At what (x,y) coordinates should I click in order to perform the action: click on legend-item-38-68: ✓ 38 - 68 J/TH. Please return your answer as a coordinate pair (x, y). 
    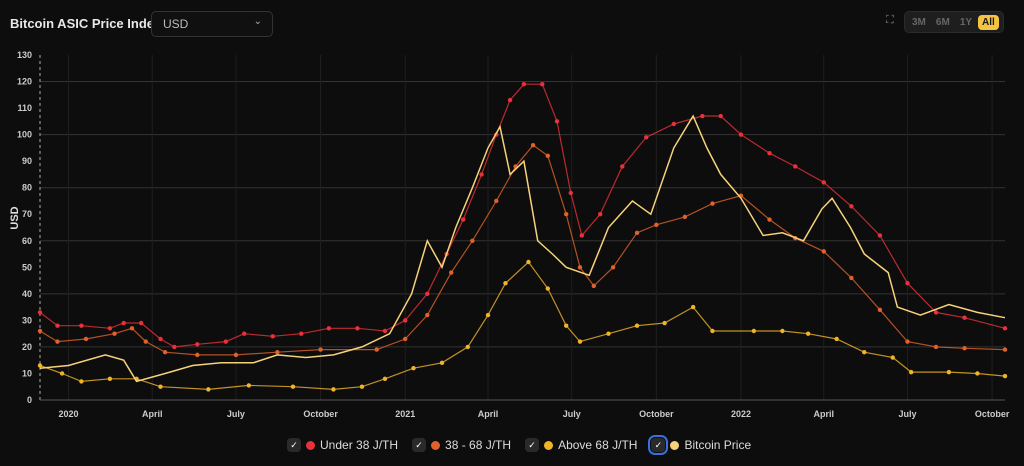
    Looking at the image, I should click on (461, 445).